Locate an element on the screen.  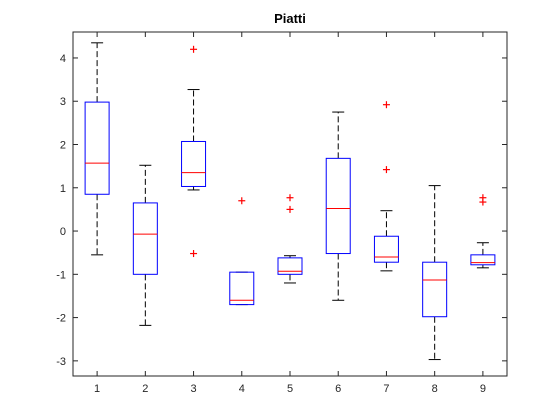
x-tick-label: 9 is located at coordinates (483, 389).